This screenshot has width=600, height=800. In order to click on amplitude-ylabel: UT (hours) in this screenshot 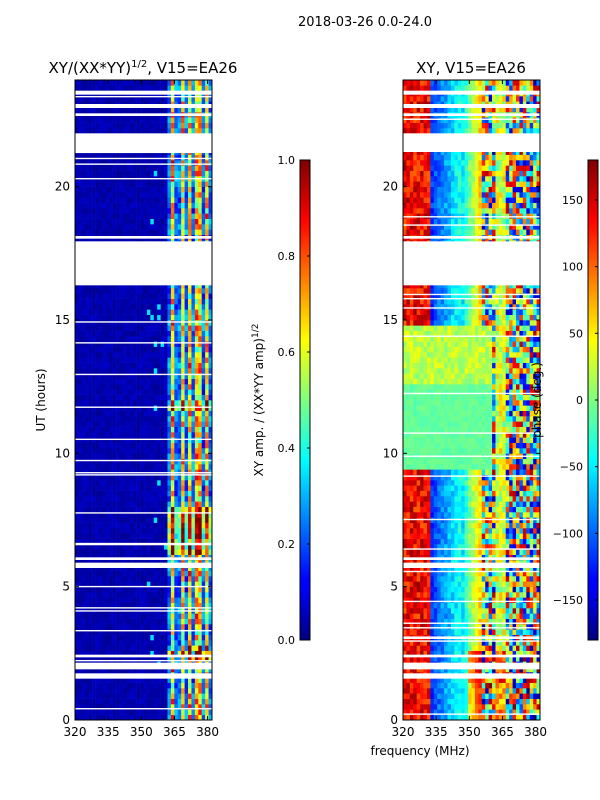, I will do `click(41, 399)`.